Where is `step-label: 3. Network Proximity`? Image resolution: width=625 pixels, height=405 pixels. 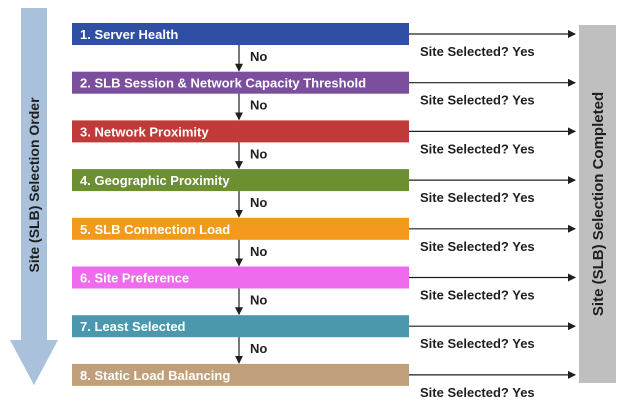 step-label: 3. Network Proximity is located at coordinates (144, 131).